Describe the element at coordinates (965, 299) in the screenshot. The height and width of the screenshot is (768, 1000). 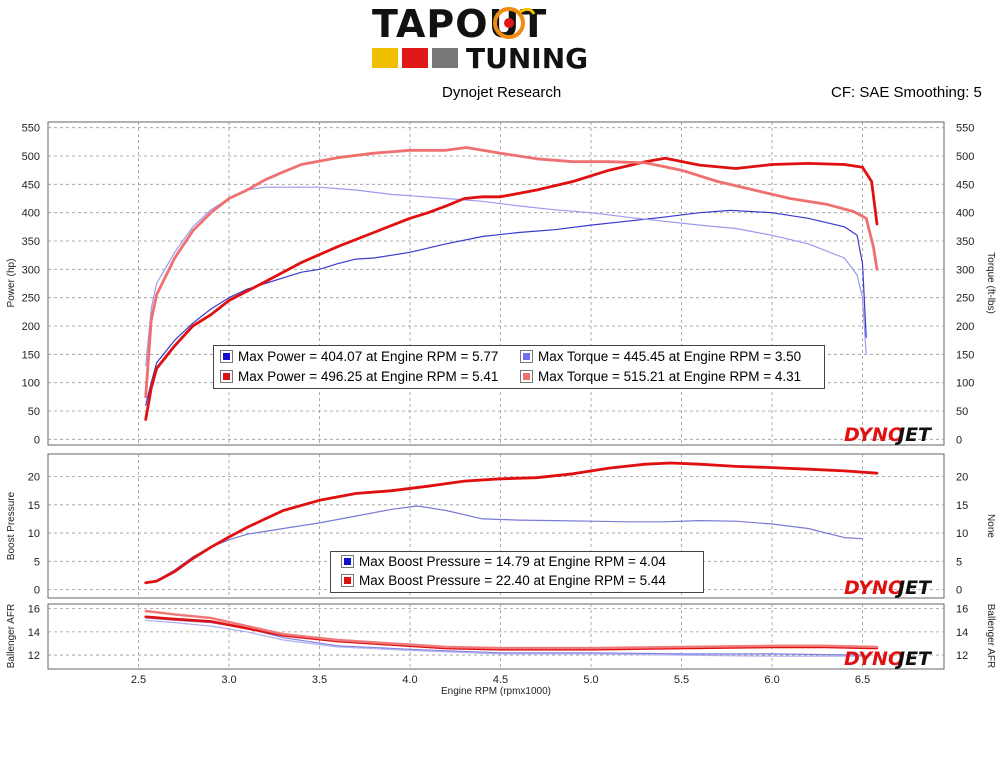
I see `y-tick-label-right: 250` at that location.